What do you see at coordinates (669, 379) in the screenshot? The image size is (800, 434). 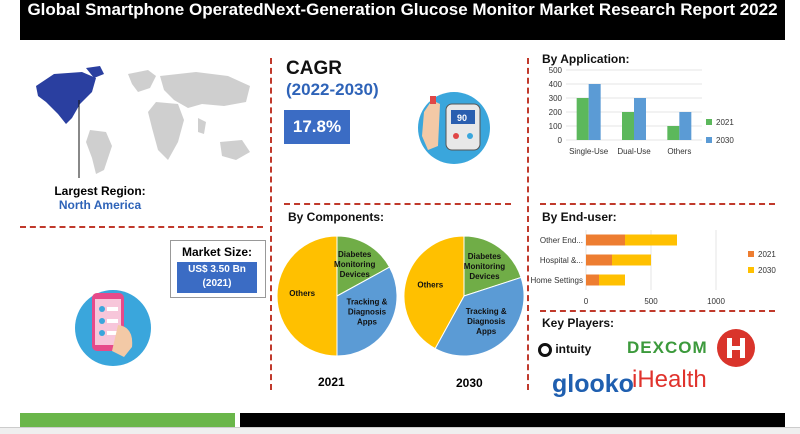 I see `logo-ihealth: iHealth` at bounding box center [669, 379].